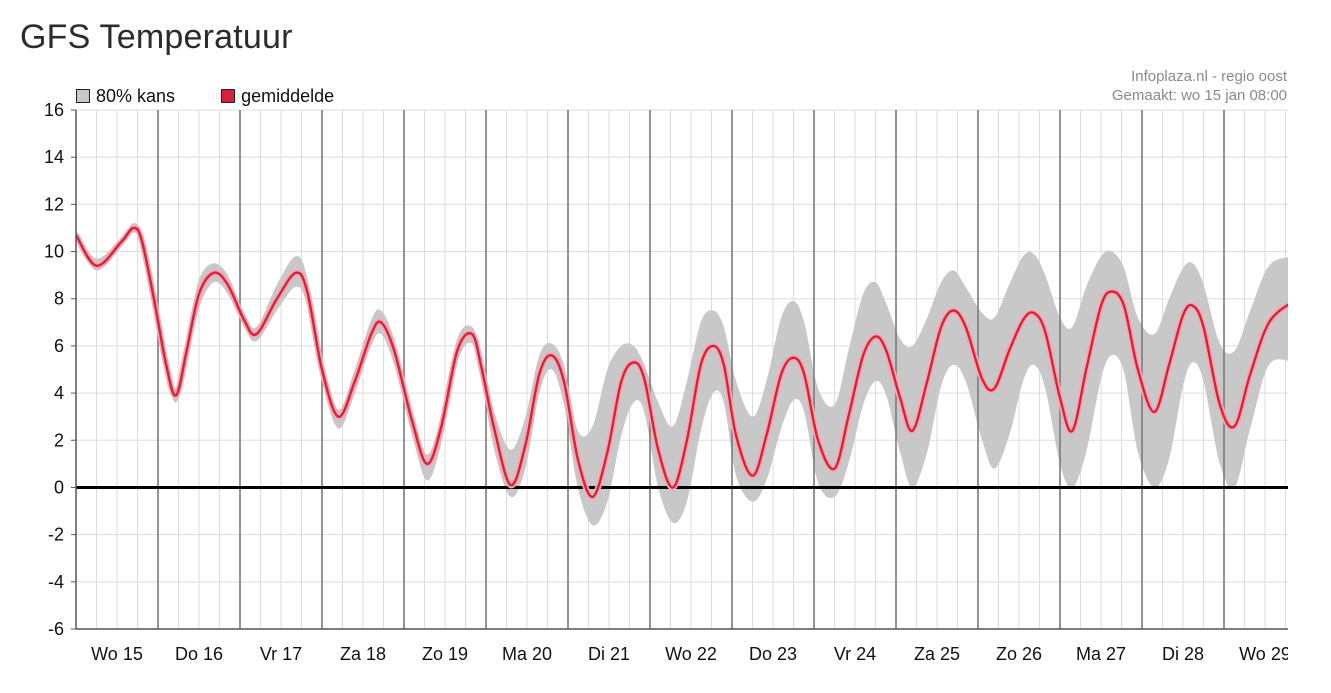 Image resolution: width=1331 pixels, height=693 pixels. I want to click on x-tick-label: Wo 15, so click(117, 654).